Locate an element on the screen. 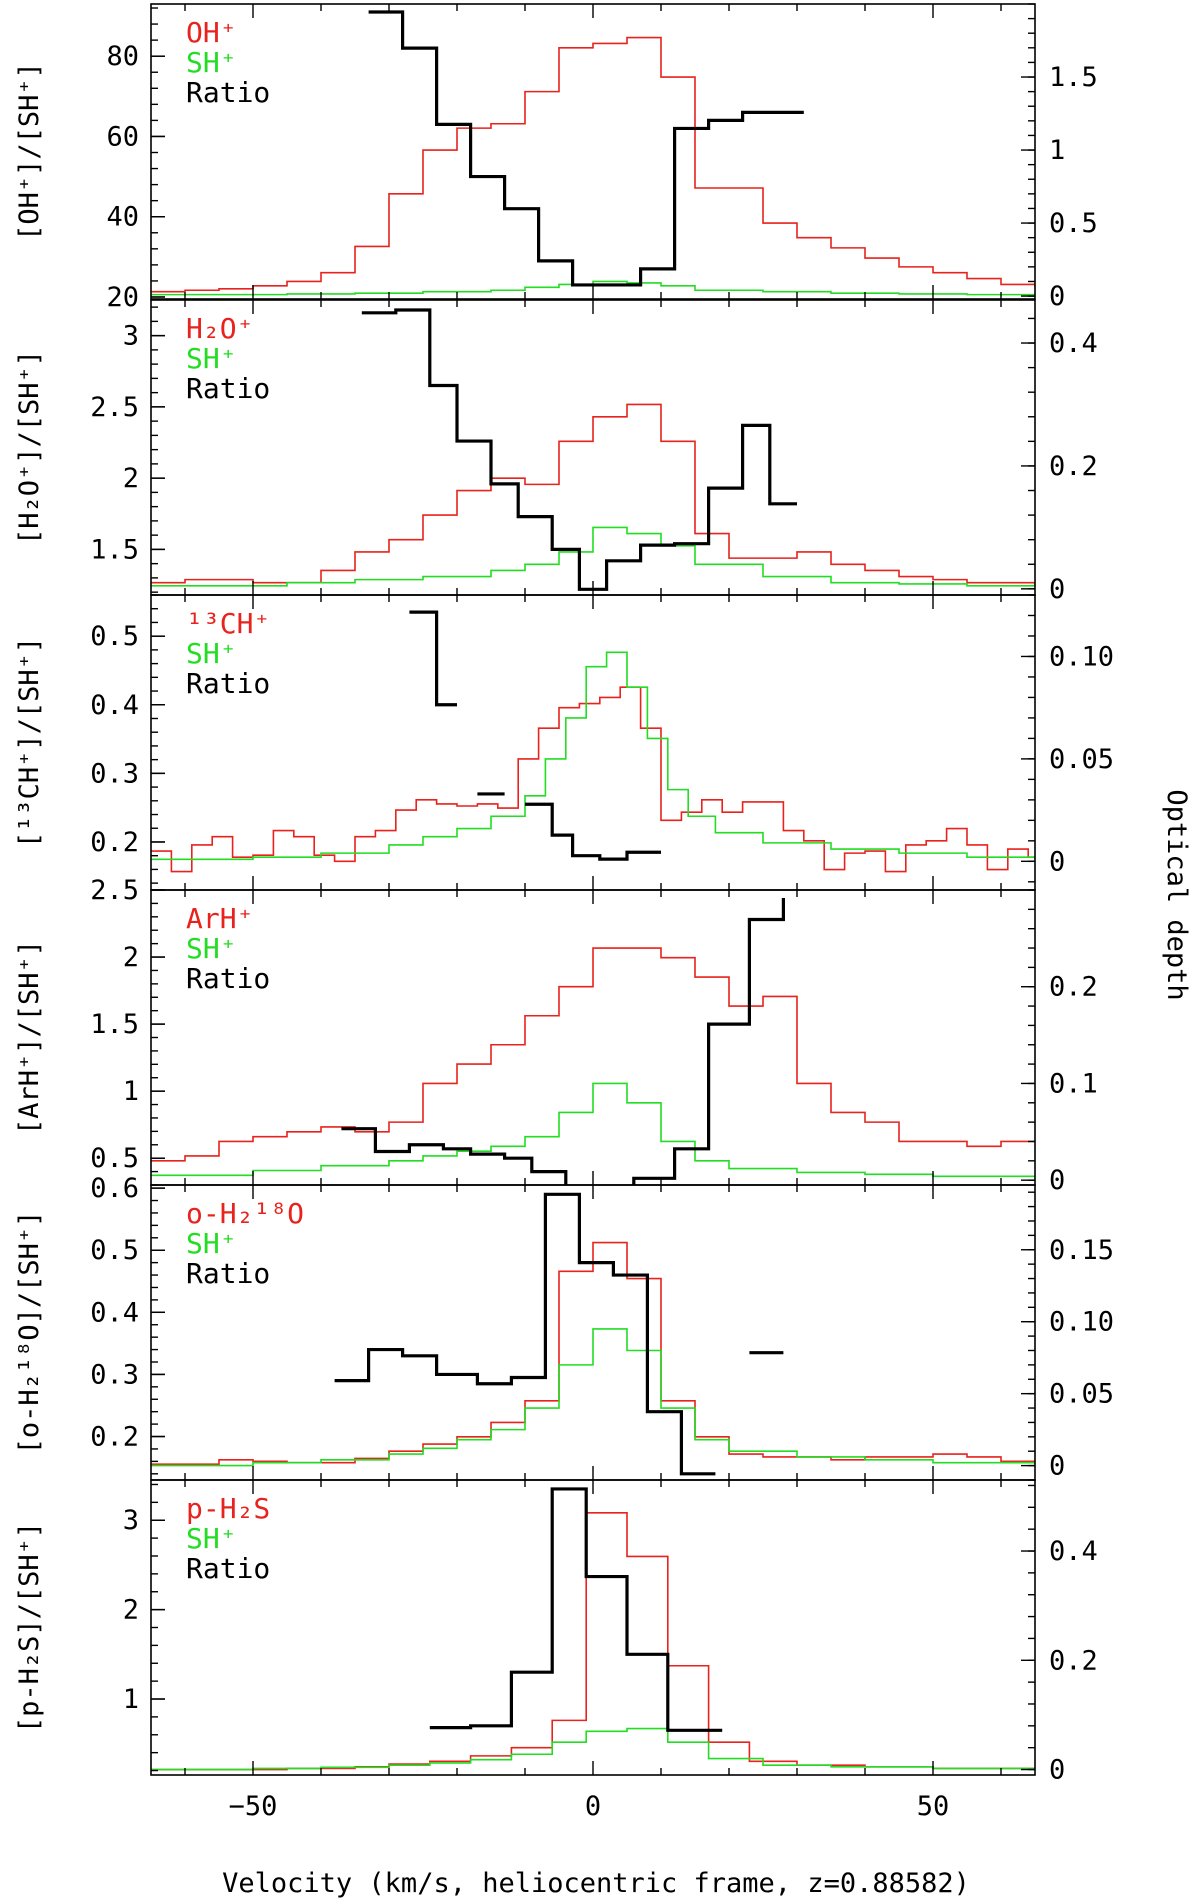  panel-1: 1.5 2 2.5 3 0 0.2 0.4 [H₂O⁺]/[SH⁺] H₂O⁺SH⁺Ratio is located at coordinates (556, 452).